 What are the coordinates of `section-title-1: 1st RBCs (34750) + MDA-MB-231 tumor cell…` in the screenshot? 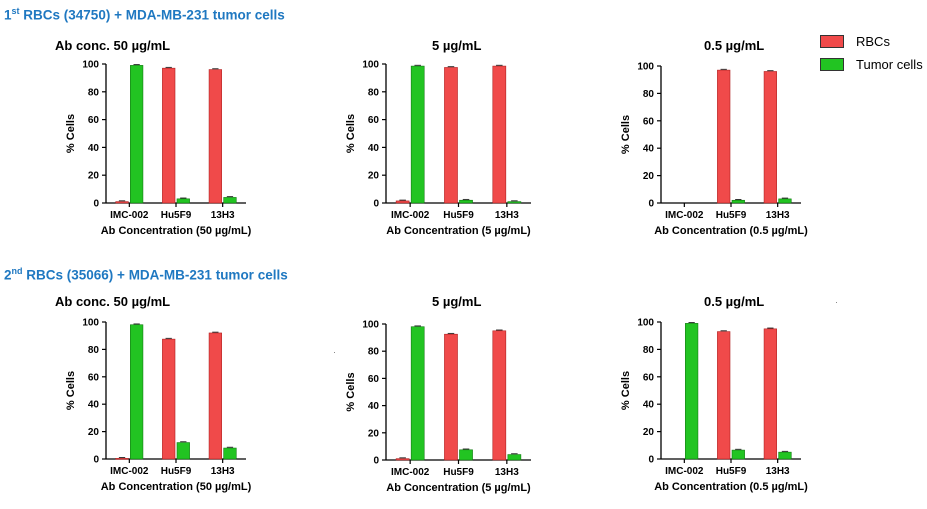 It's located at (144, 14).